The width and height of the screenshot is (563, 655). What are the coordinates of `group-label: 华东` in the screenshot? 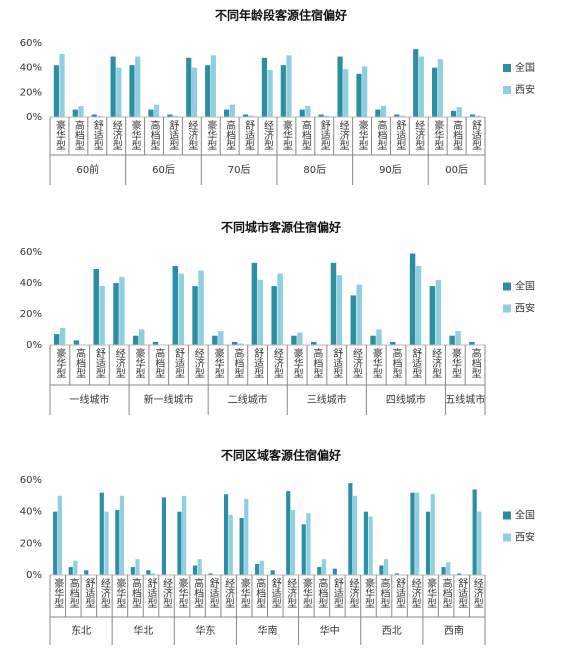 It's located at (205, 630).